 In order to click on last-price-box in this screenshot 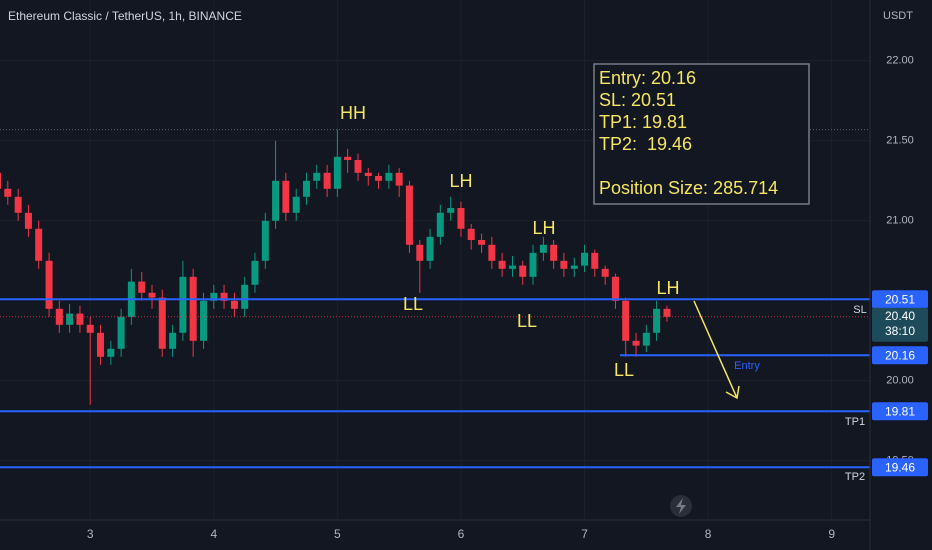, I will do `click(900, 324)`.